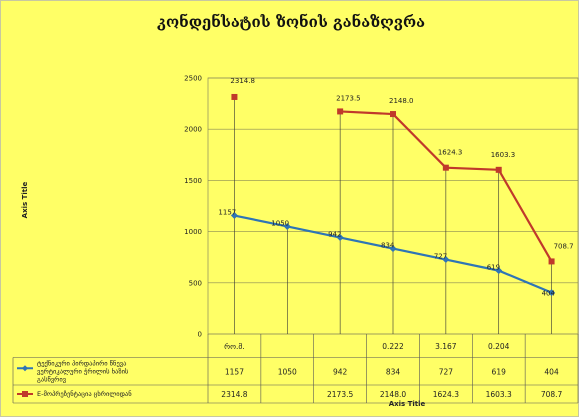 The image size is (579, 418). I want to click on y-tick-label: 500, so click(195, 283).